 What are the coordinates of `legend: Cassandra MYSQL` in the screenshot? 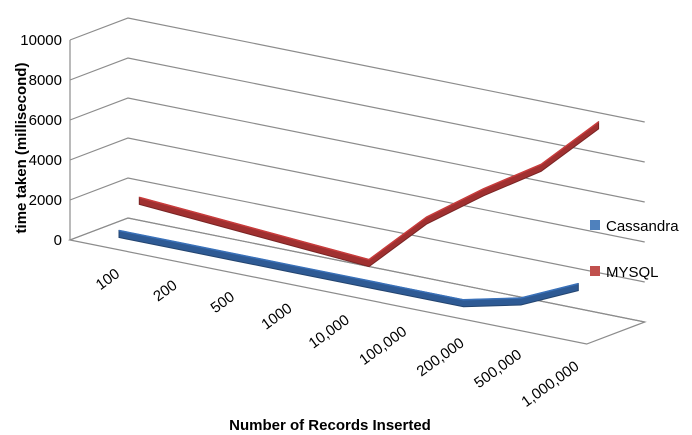 It's located at (634, 249).